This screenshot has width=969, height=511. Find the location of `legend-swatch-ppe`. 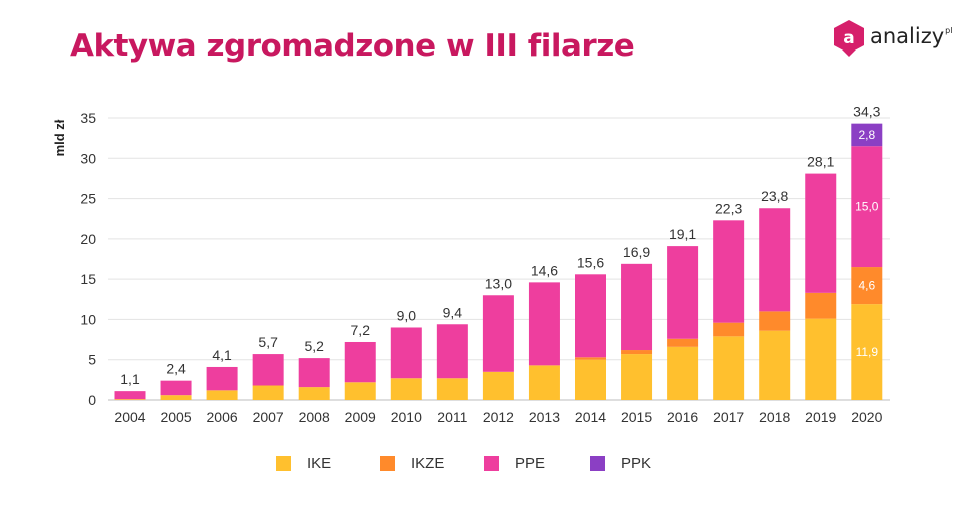

legend-swatch-ppe is located at coordinates (491, 463).